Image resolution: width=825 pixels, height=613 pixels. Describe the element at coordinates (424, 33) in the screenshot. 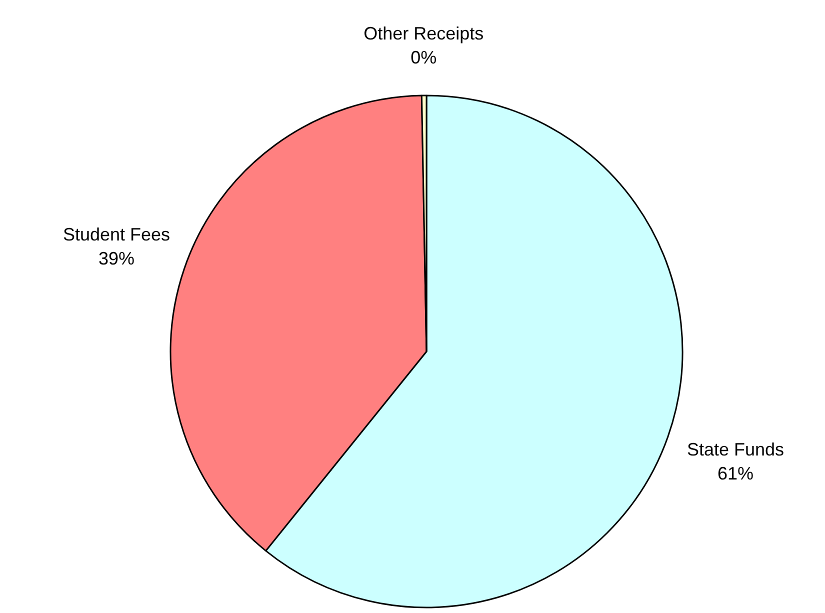

I see `slice-label: Other Receipts` at that location.